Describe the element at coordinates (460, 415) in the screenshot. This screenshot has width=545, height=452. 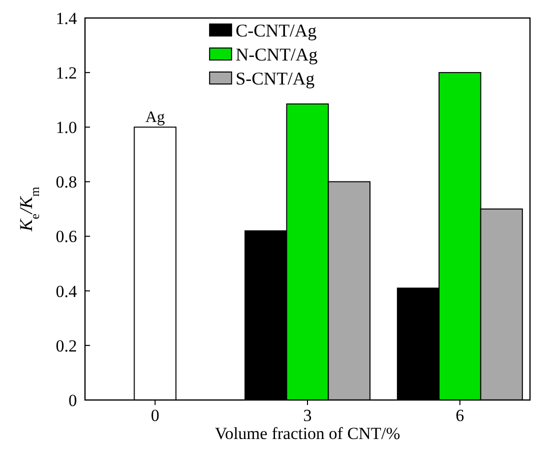
I see `x-tick-label: 6` at that location.